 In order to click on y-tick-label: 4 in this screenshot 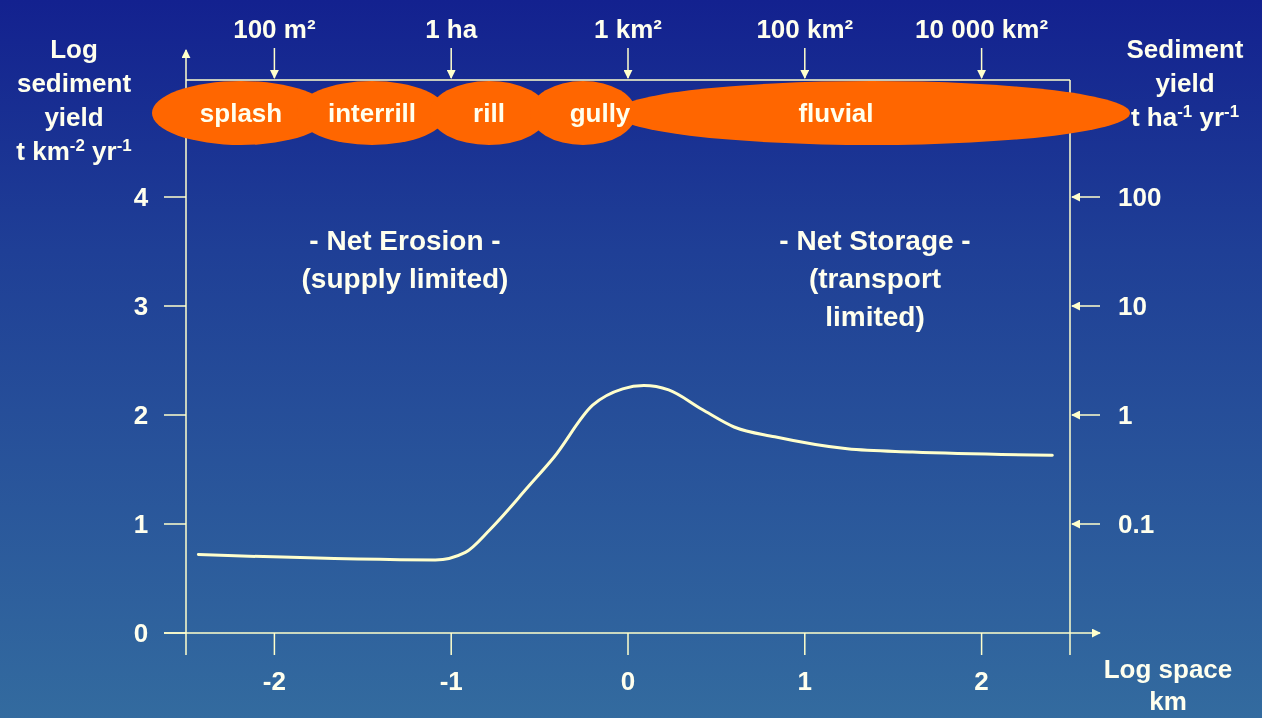, I will do `click(141, 197)`.